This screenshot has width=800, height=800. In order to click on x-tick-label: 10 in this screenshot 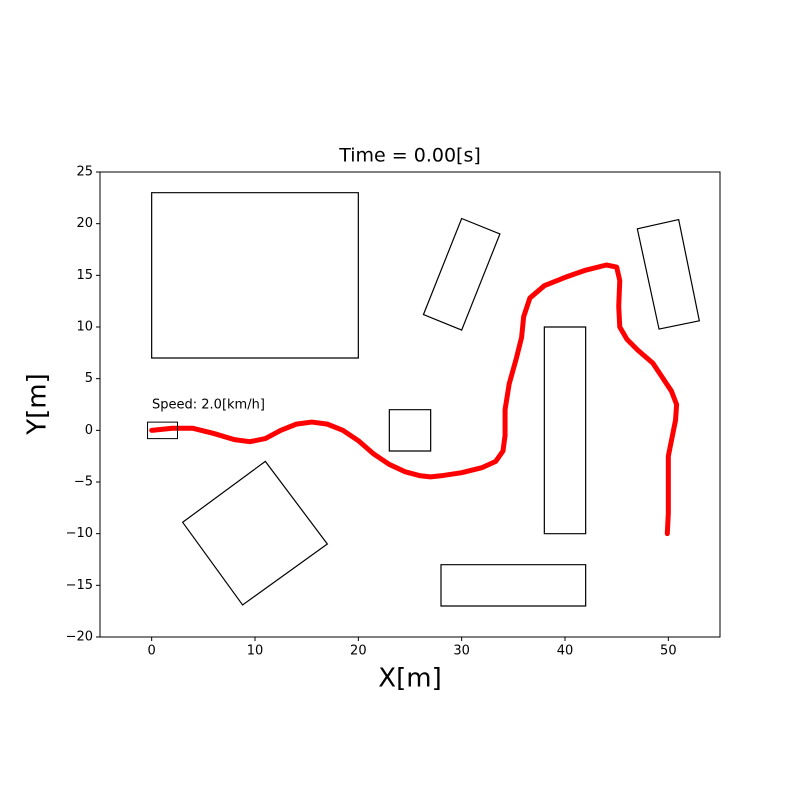, I will do `click(255, 651)`.